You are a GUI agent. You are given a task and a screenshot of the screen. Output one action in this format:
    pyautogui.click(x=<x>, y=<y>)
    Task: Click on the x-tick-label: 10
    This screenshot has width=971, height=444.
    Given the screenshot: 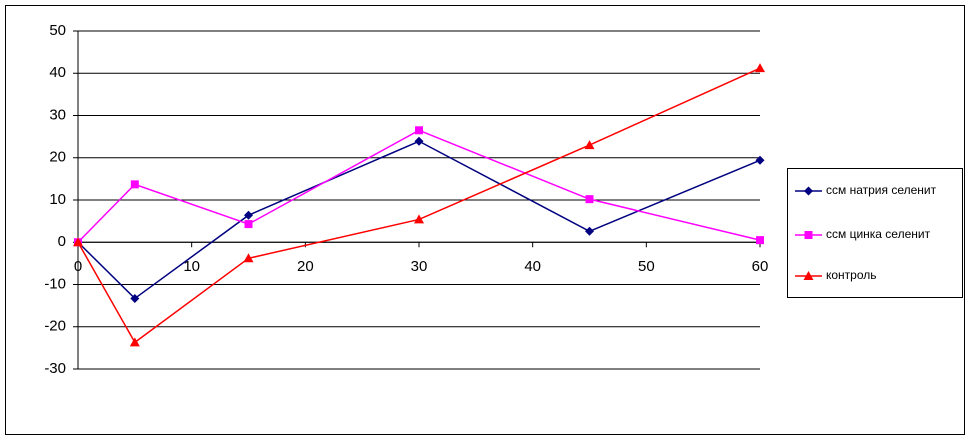 What is the action you would take?
    pyautogui.click(x=191, y=266)
    